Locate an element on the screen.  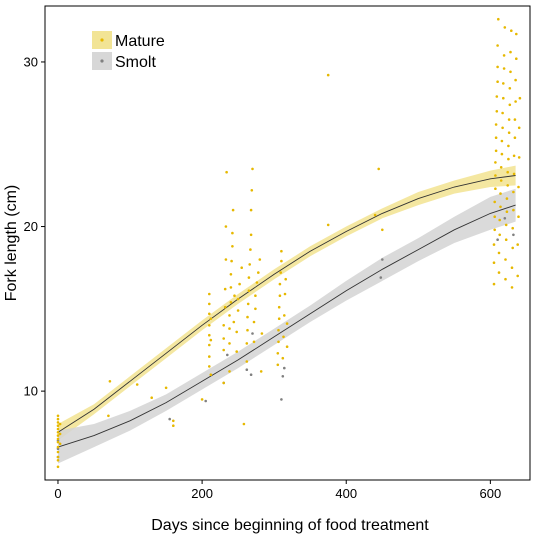
y-axis-title: Fork length (cm) is located at coordinates (11, 243).